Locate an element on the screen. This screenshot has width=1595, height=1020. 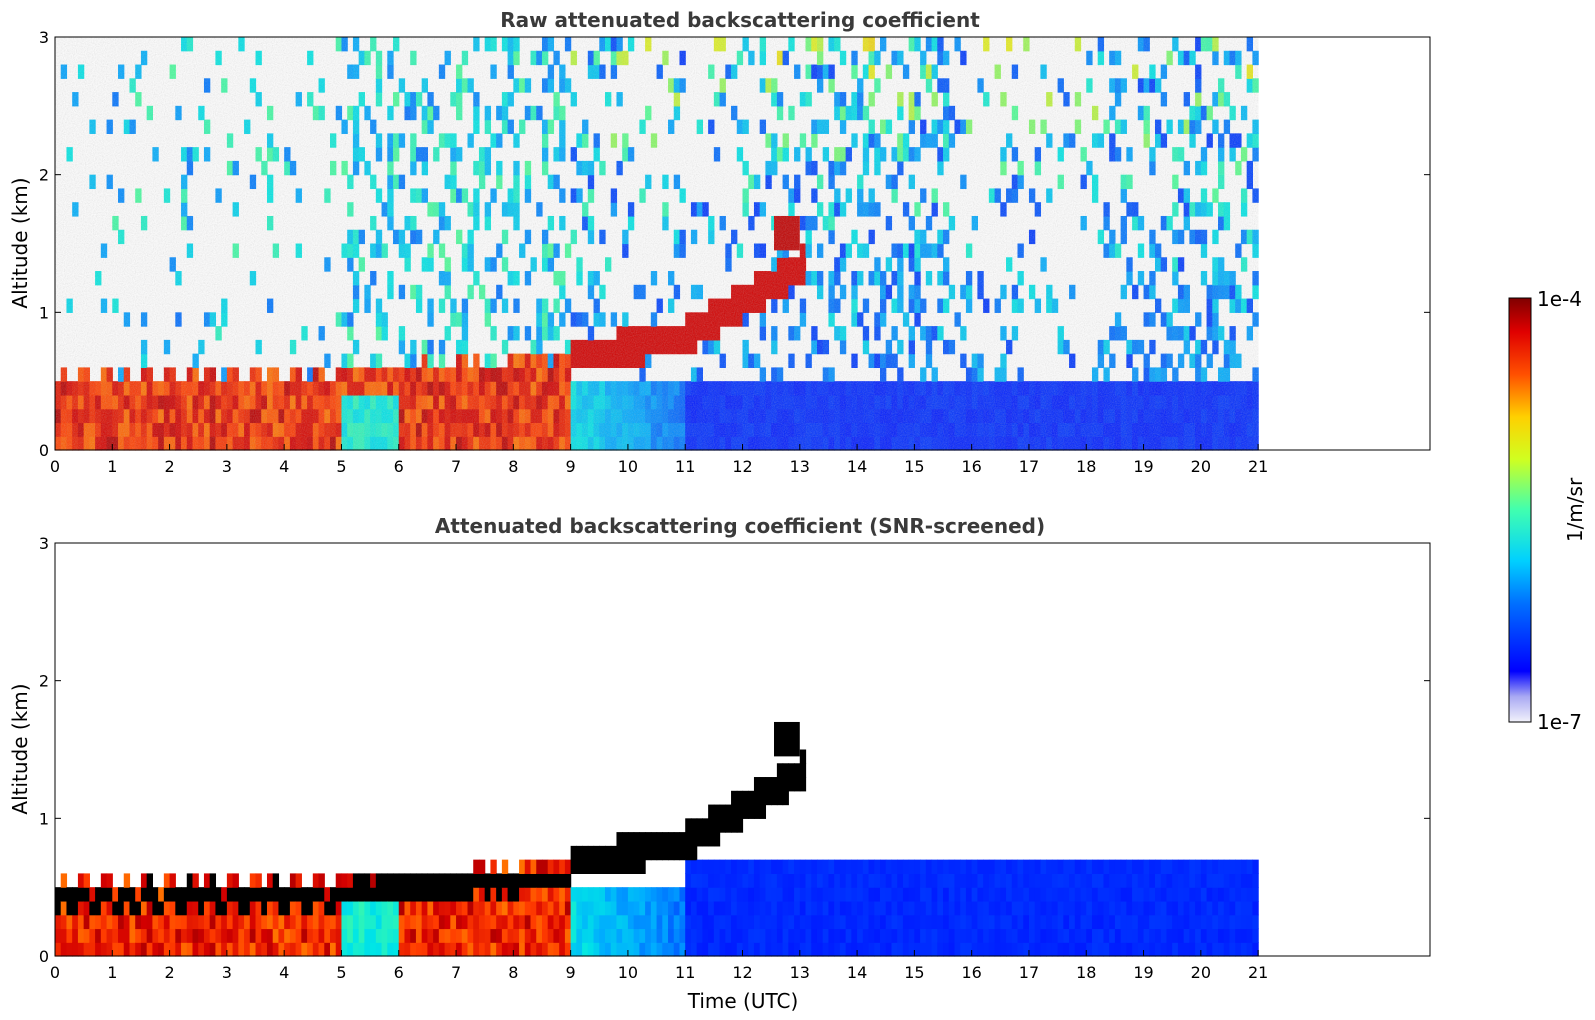
x-tick-label: 11 is located at coordinates (685, 972).